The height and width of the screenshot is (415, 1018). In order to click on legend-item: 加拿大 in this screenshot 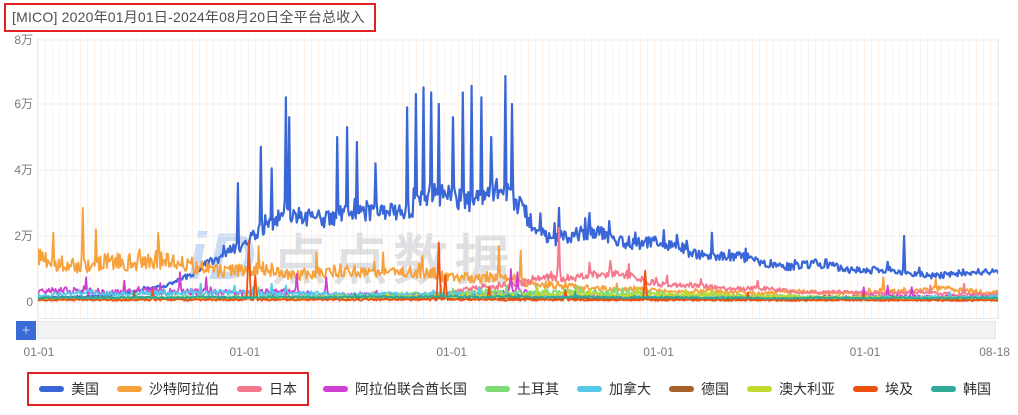, I will do `click(614, 389)`.